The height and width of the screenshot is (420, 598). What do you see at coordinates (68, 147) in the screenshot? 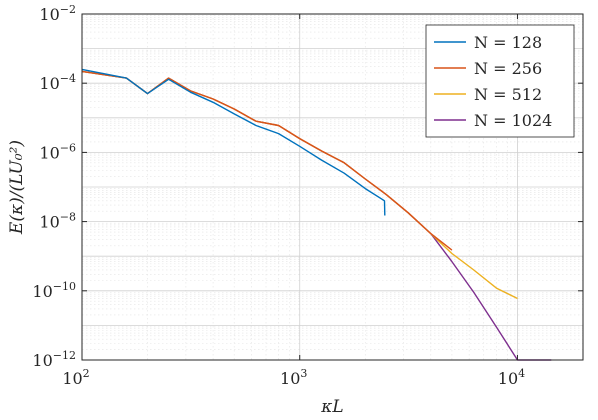
I see `y-tick-exponent: −6` at bounding box center [68, 147].